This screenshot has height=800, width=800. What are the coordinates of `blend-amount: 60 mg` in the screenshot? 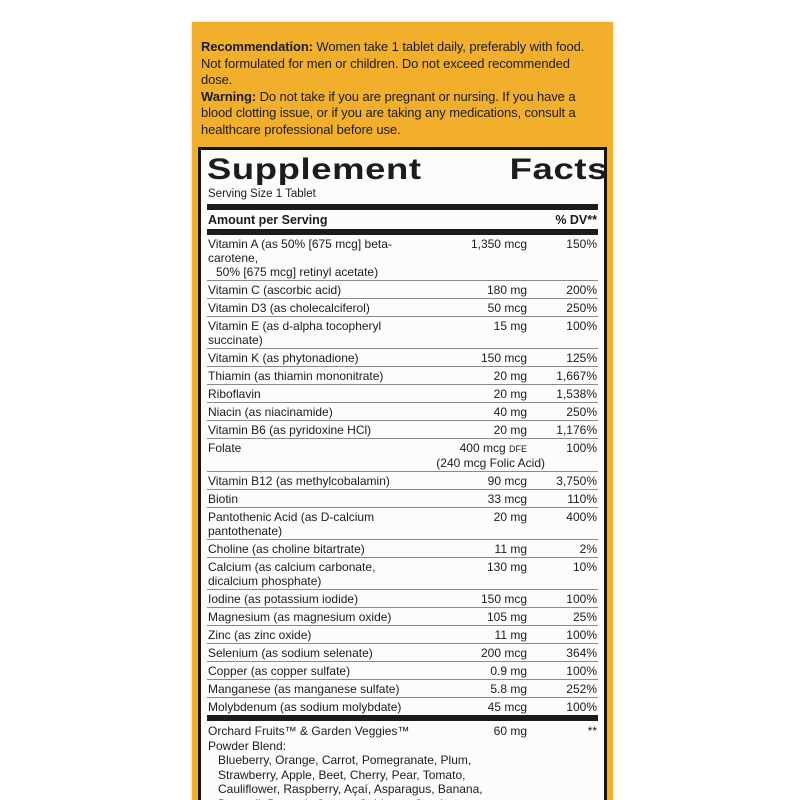 It's located at (510, 731).